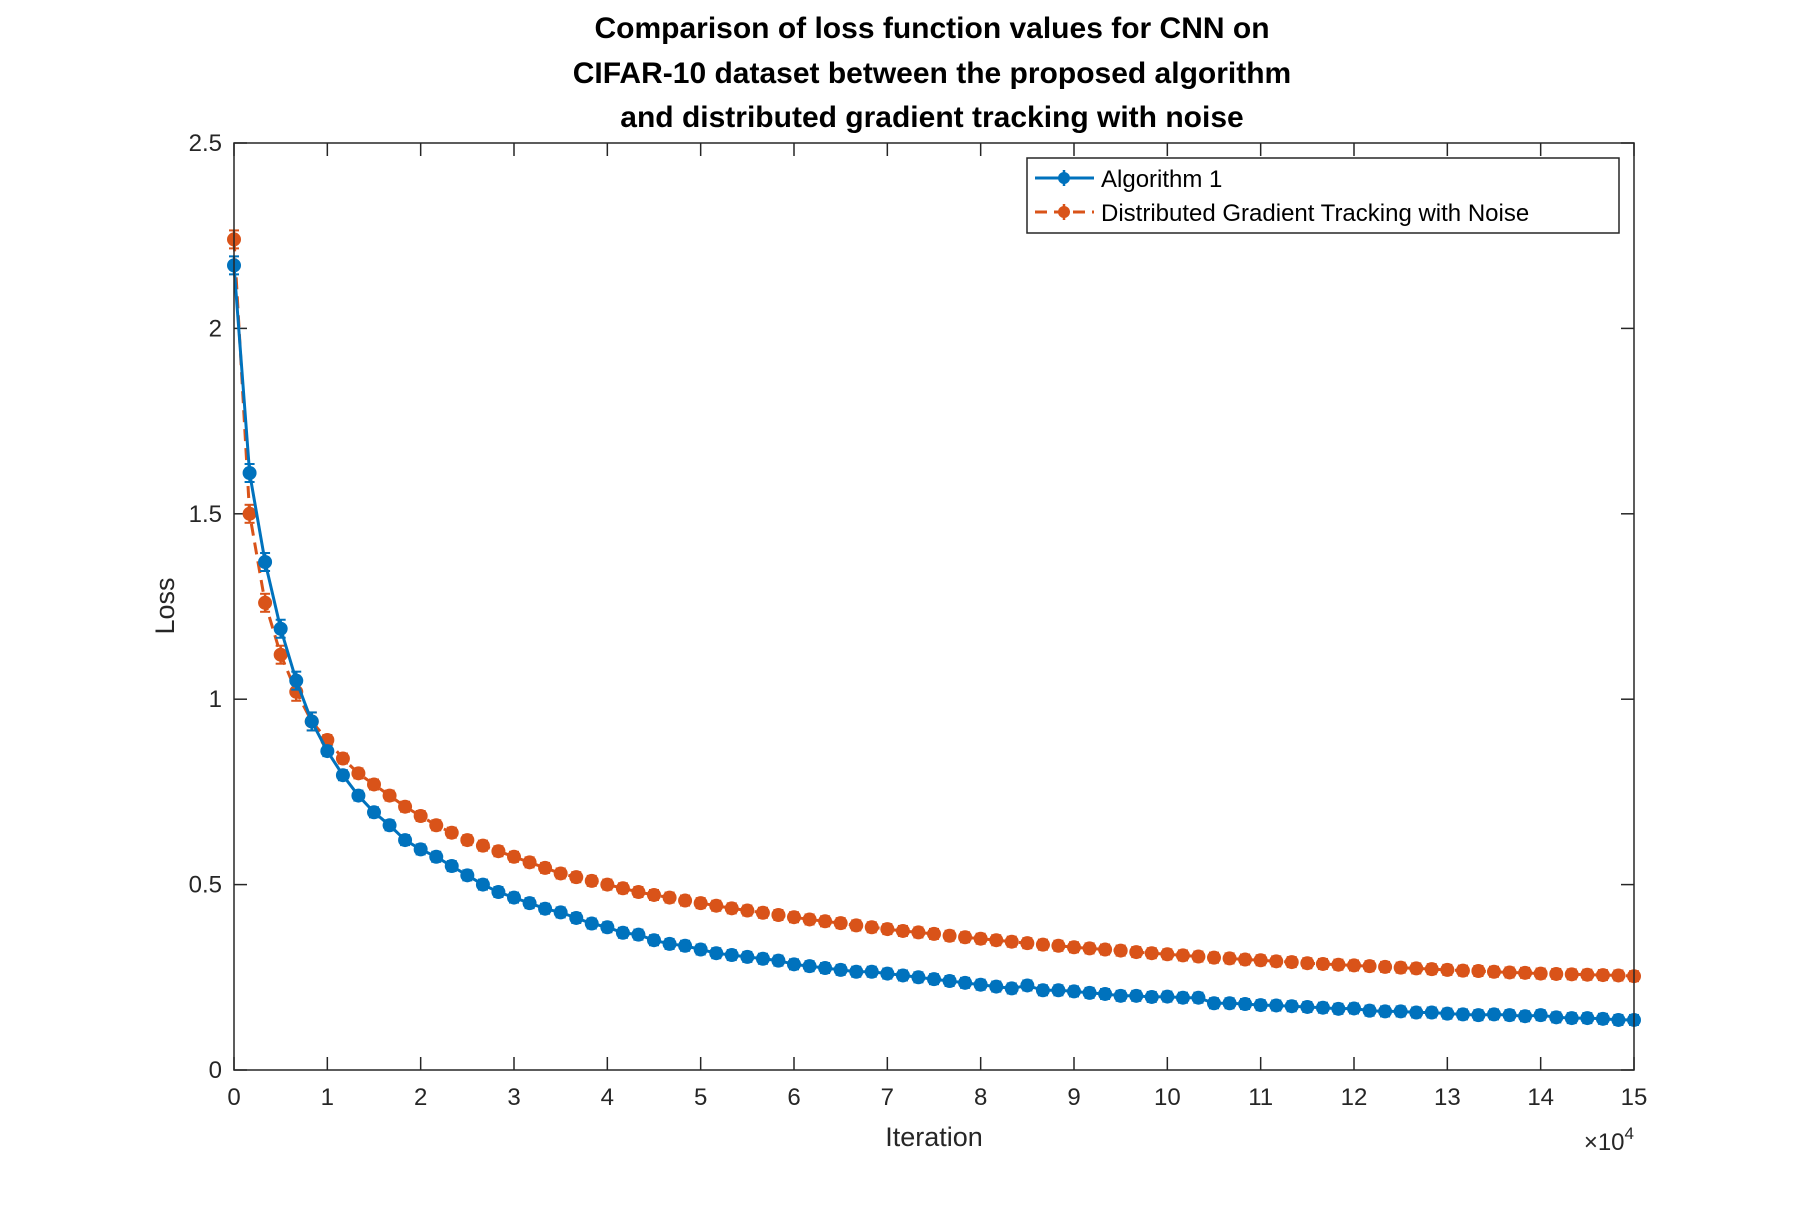 Image resolution: width=1800 pixels, height=1205 pixels. I want to click on y-axis-label: Loss, so click(165, 605).